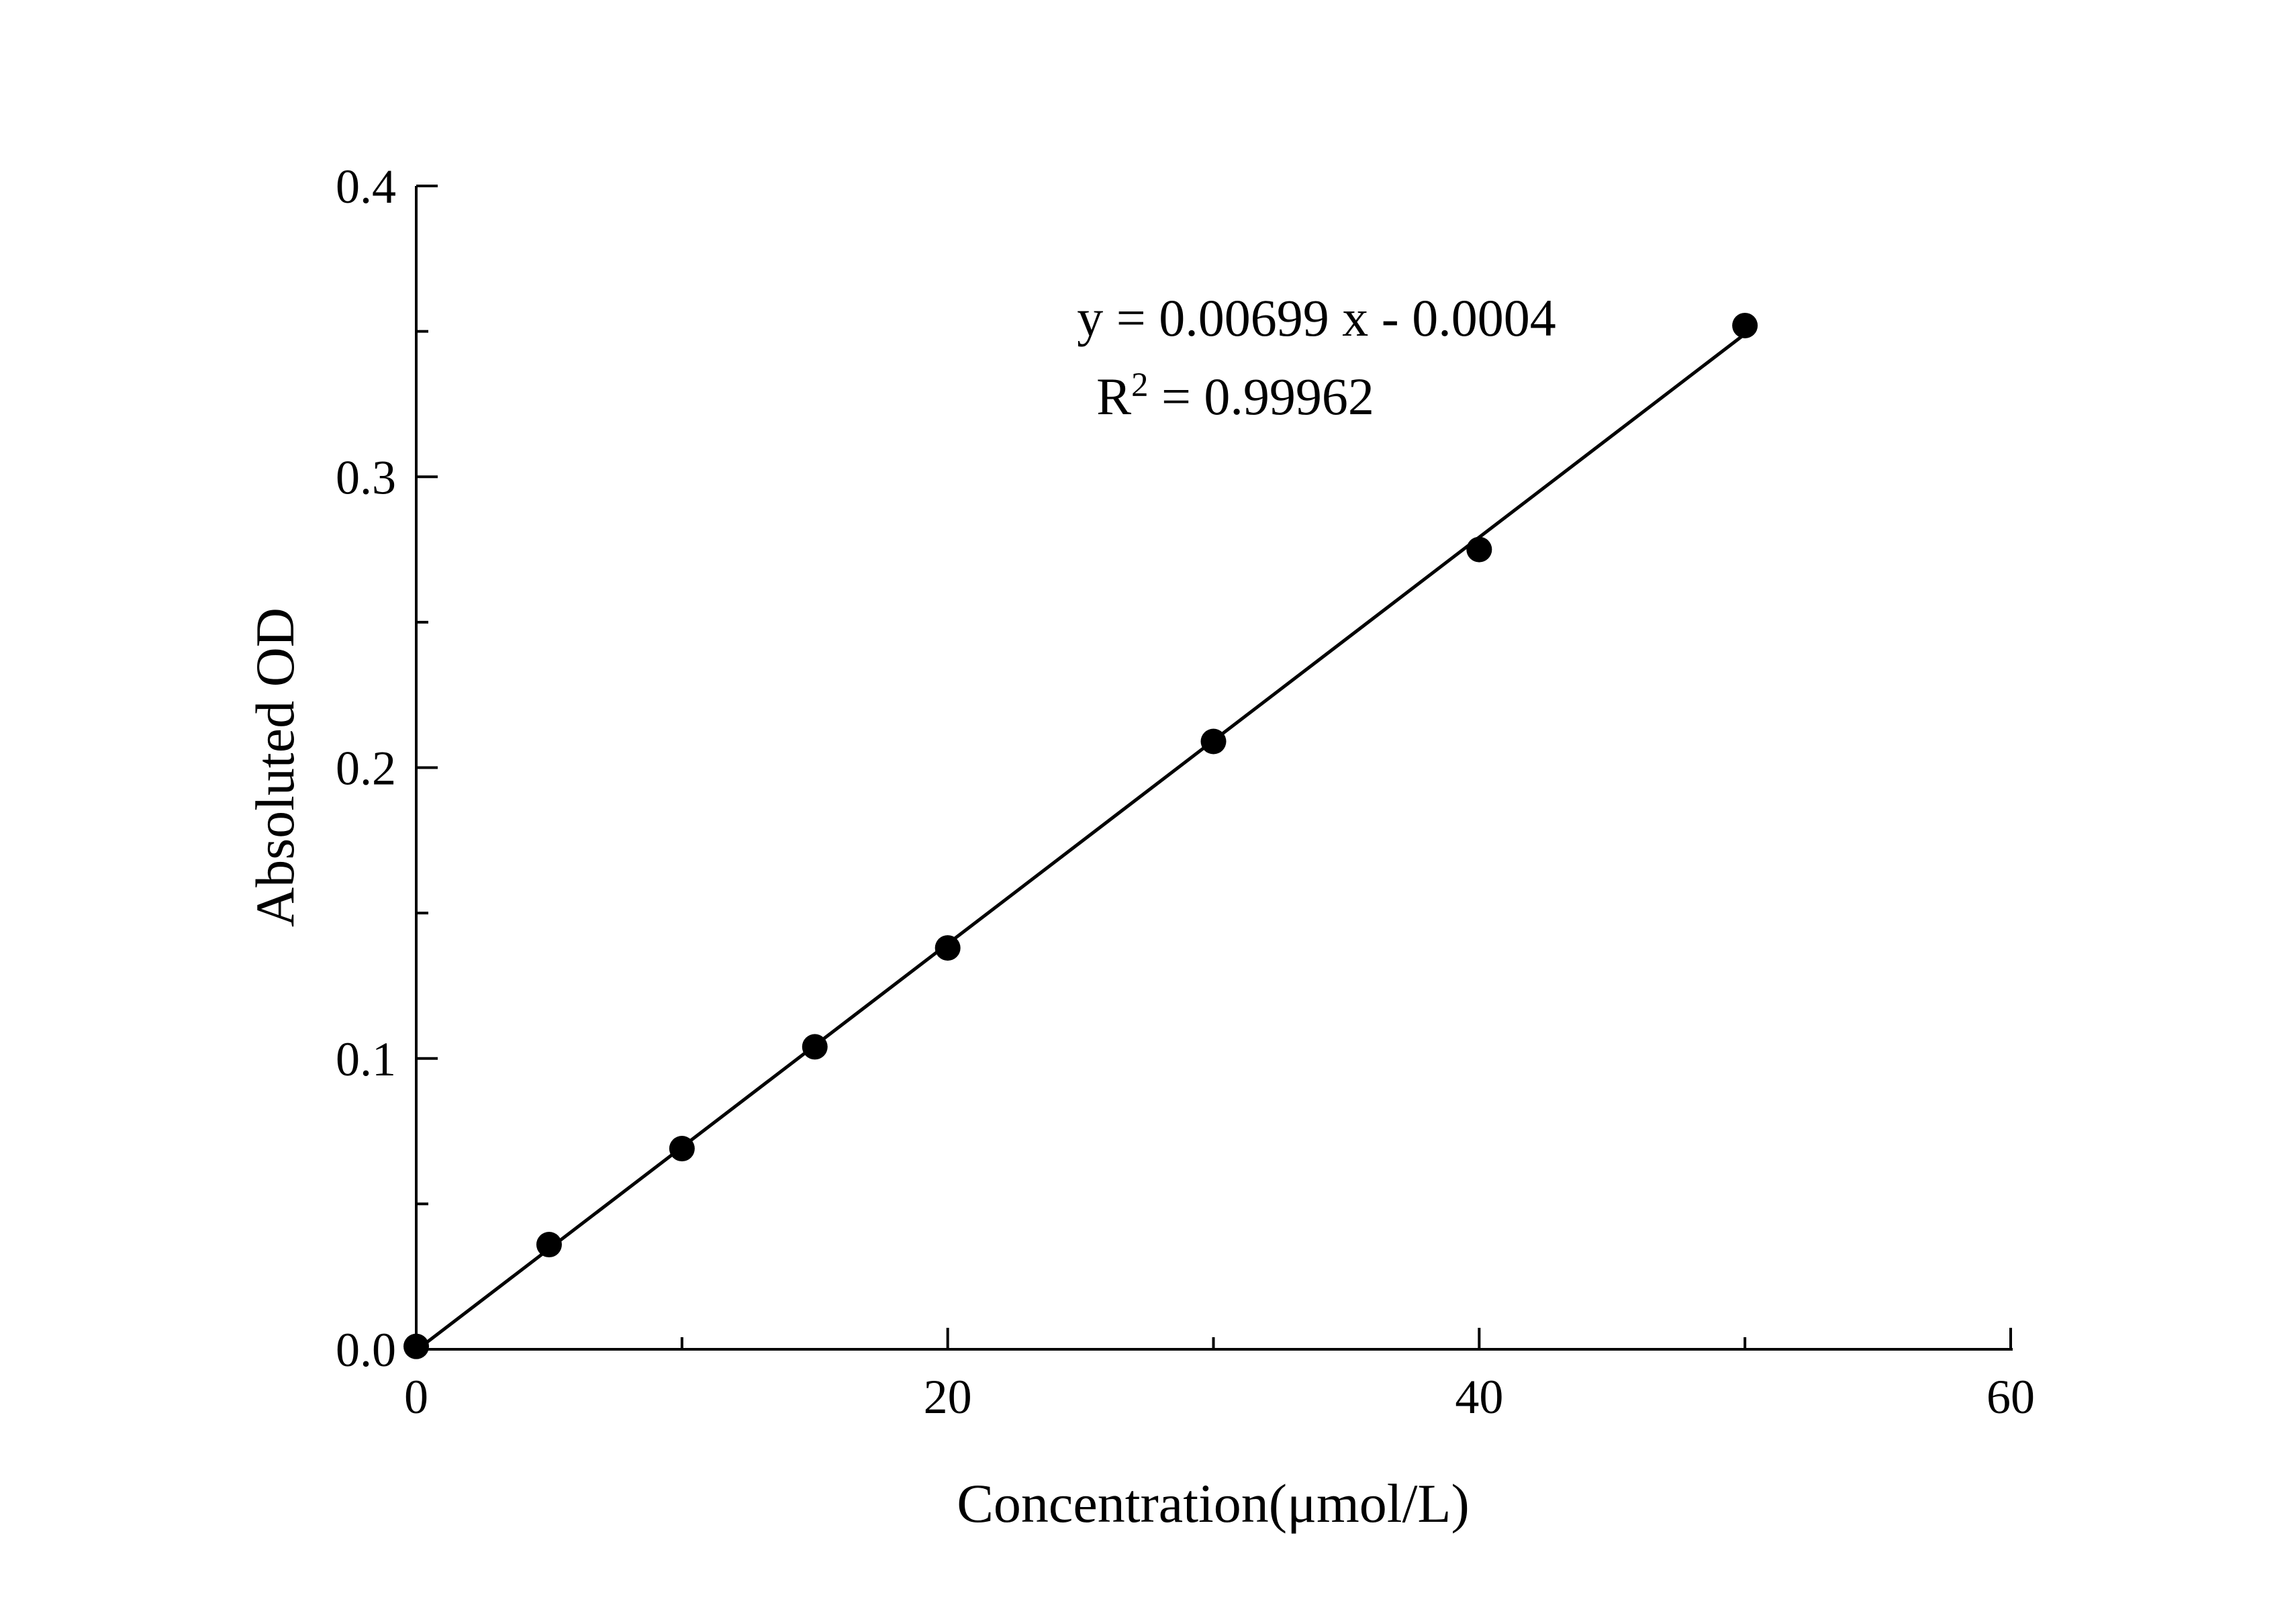 The image size is (2296, 1597). What do you see at coordinates (2011, 1397) in the screenshot?
I see `x-tick-label: 60` at bounding box center [2011, 1397].